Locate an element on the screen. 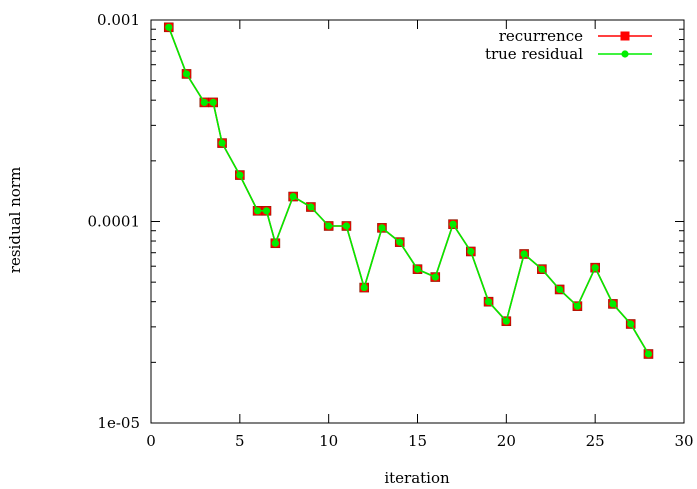 Image resolution: width=697 pixels, height=489 pixels. x-axis-title: iteration is located at coordinates (417, 478).